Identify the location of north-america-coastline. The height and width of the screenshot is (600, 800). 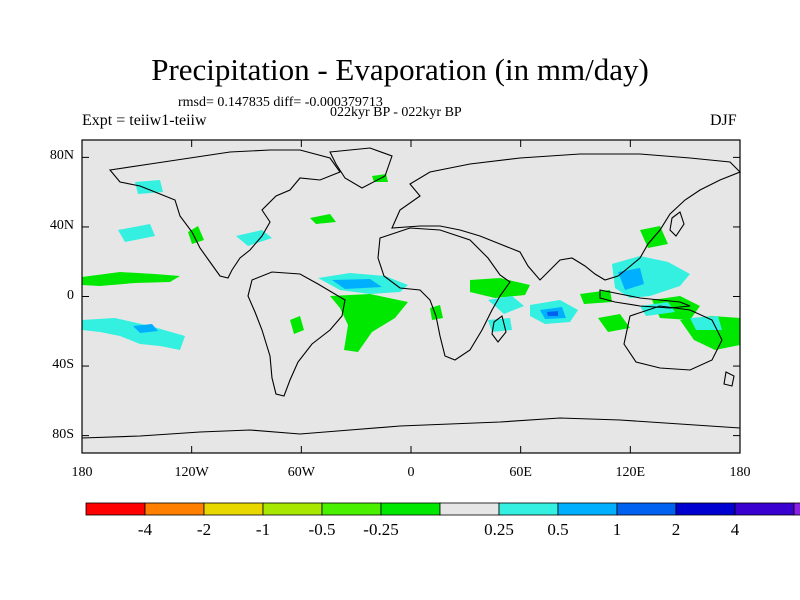
(224, 214).